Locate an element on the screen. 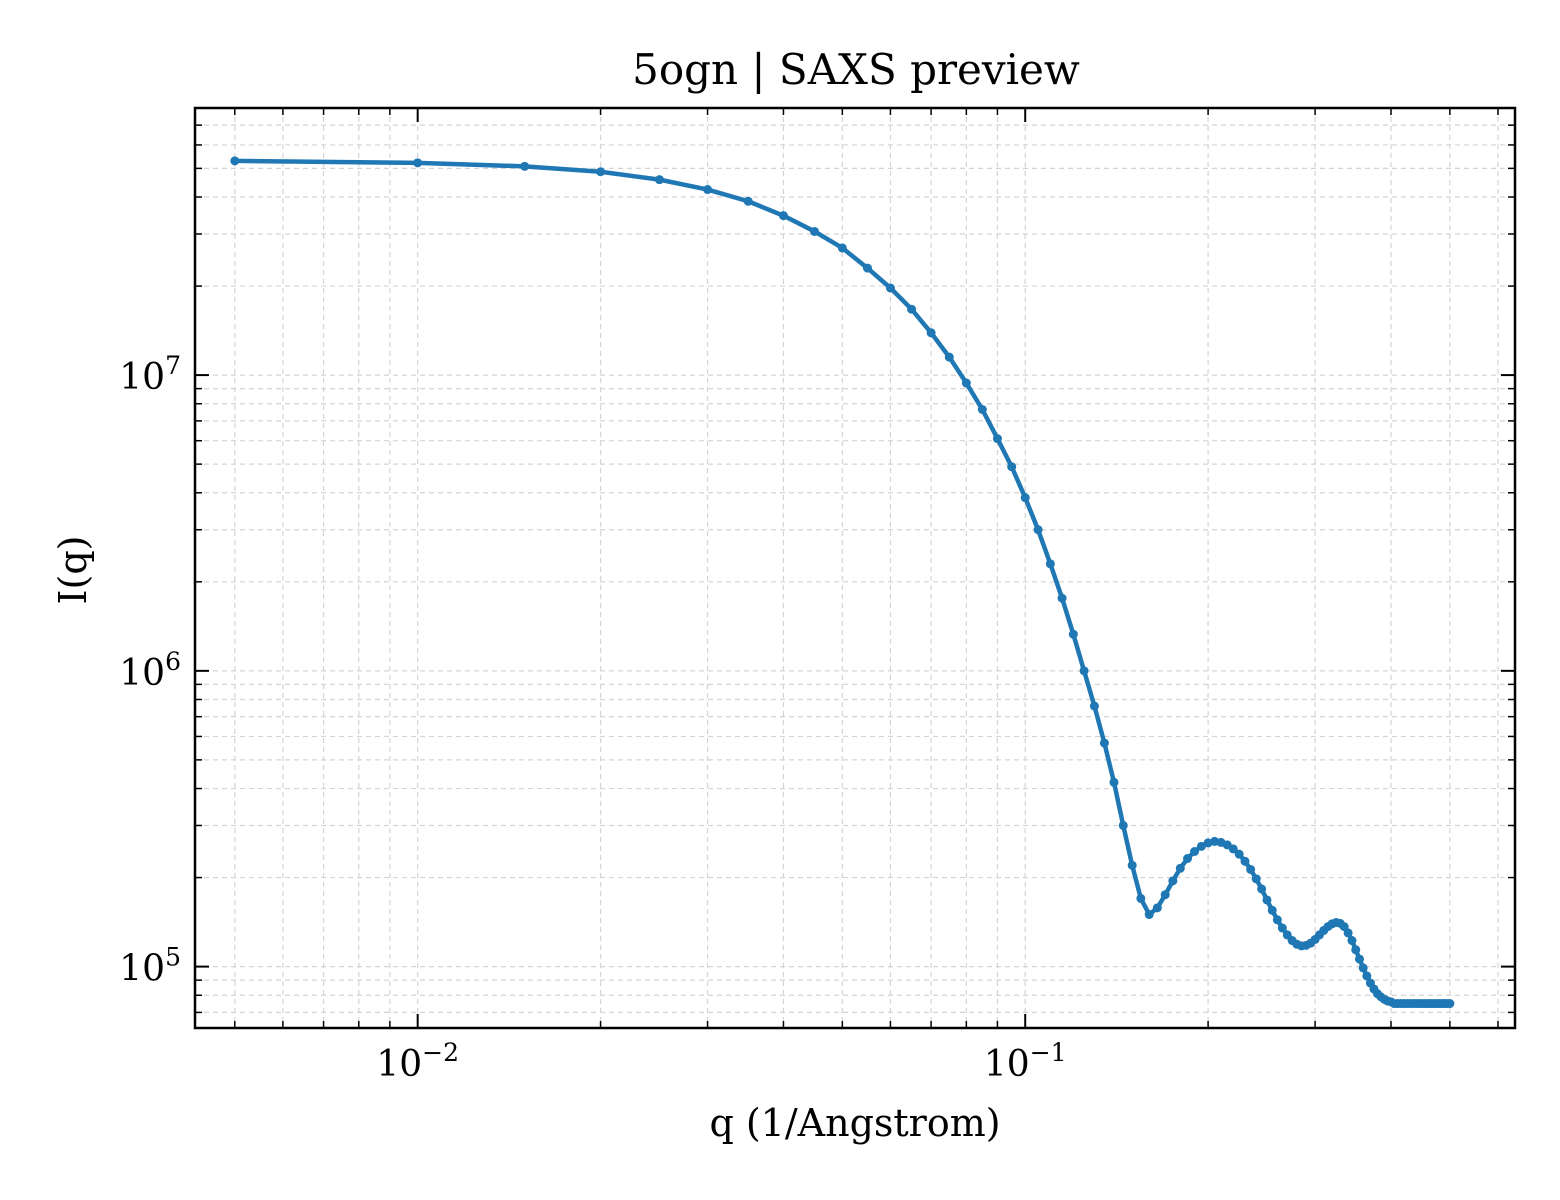 This screenshot has width=1560, height=1200. x-axis-label: q (1/Angstrom) is located at coordinates (854, 1123).